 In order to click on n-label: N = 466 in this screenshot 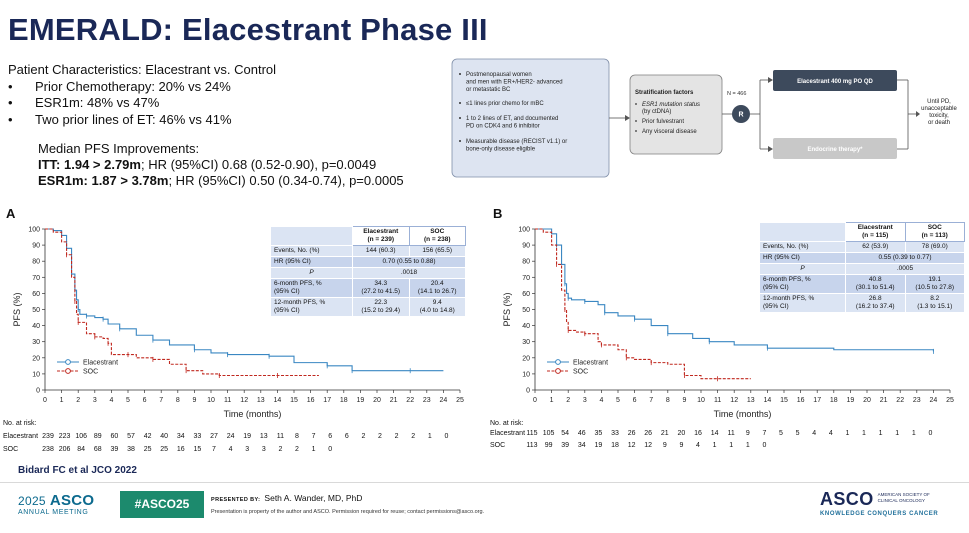, I will do `click(736, 94)`.